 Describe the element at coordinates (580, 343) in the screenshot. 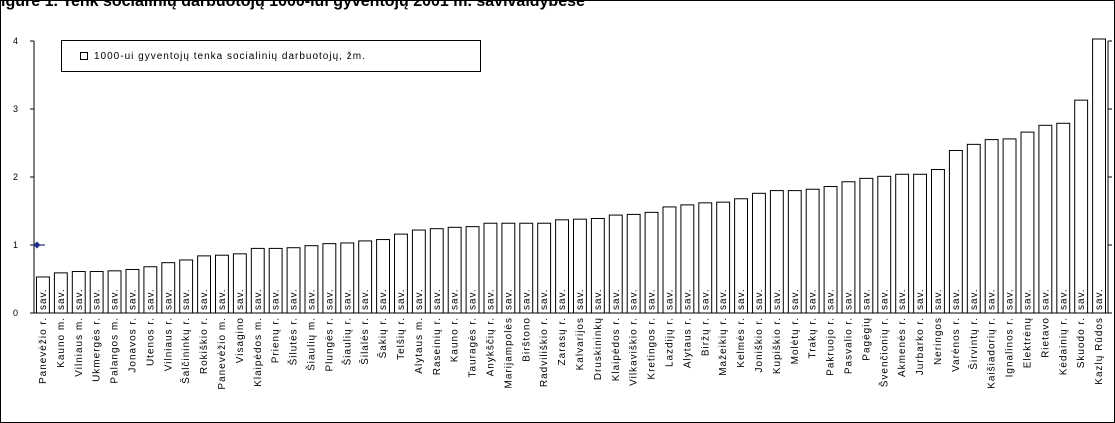

I see `x-tick-label: Kalvarijos` at that location.